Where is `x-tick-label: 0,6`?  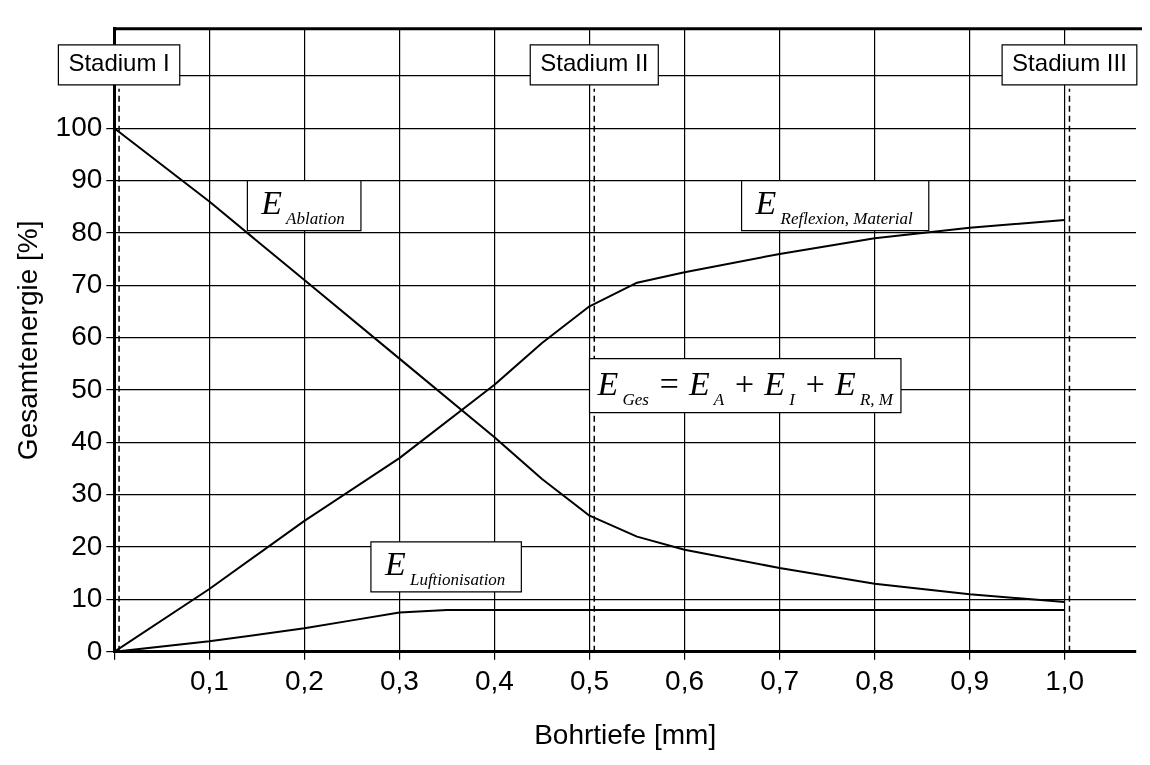
x-tick-label: 0,6 is located at coordinates (685, 681).